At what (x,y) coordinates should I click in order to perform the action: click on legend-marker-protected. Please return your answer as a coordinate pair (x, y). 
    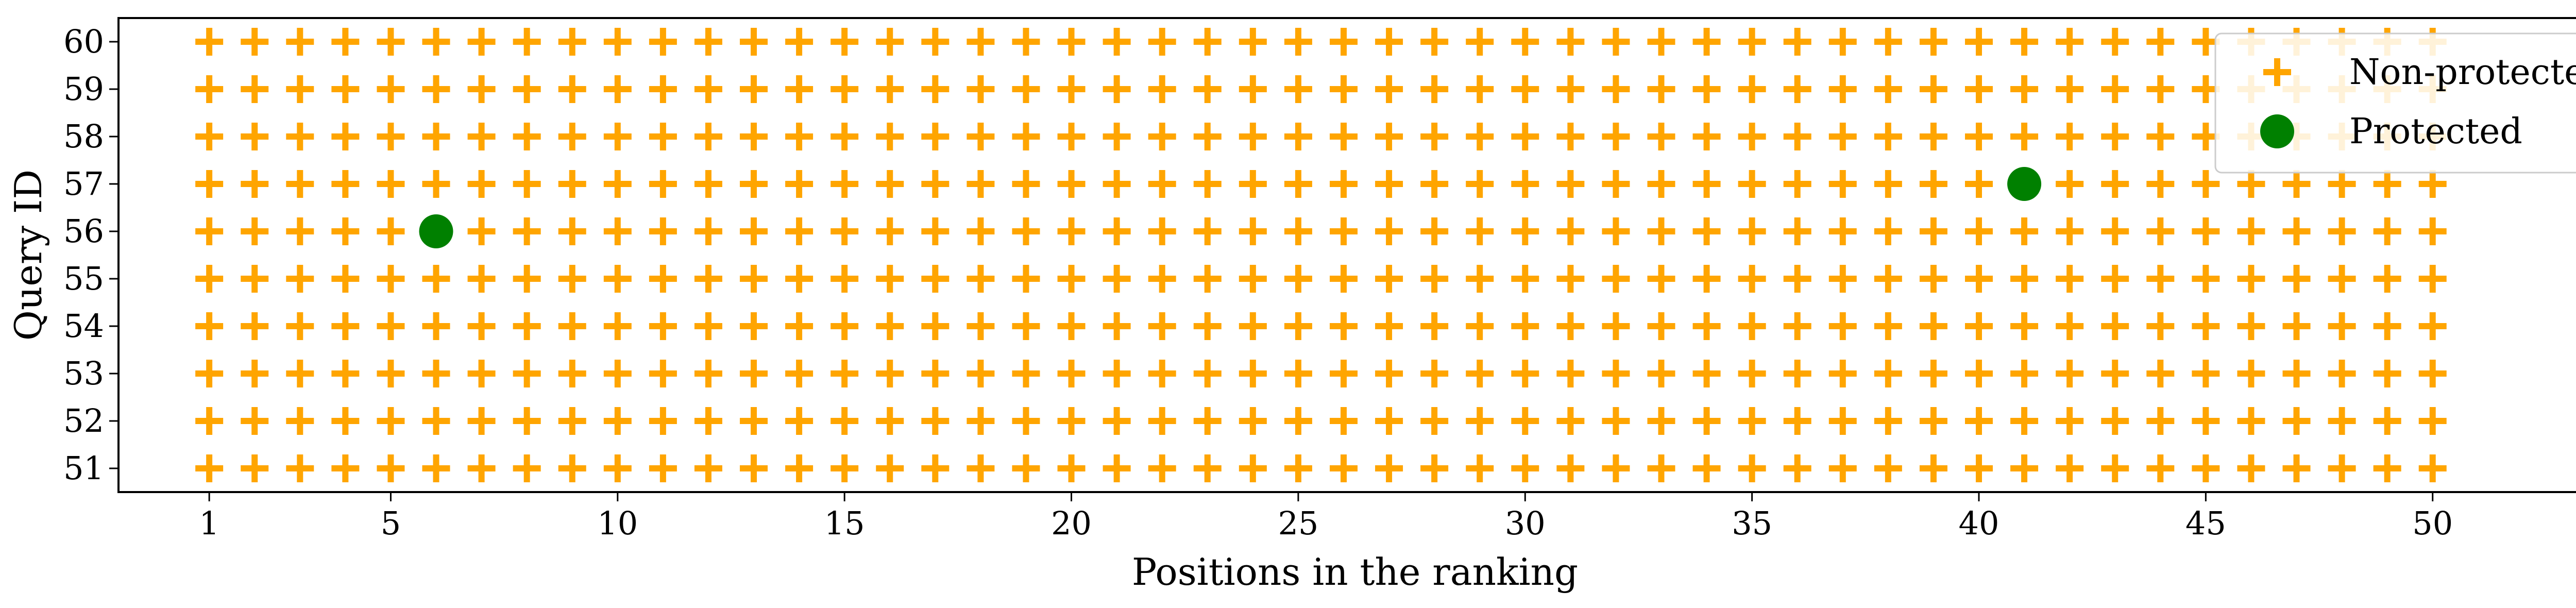
    Looking at the image, I should click on (2277, 131).